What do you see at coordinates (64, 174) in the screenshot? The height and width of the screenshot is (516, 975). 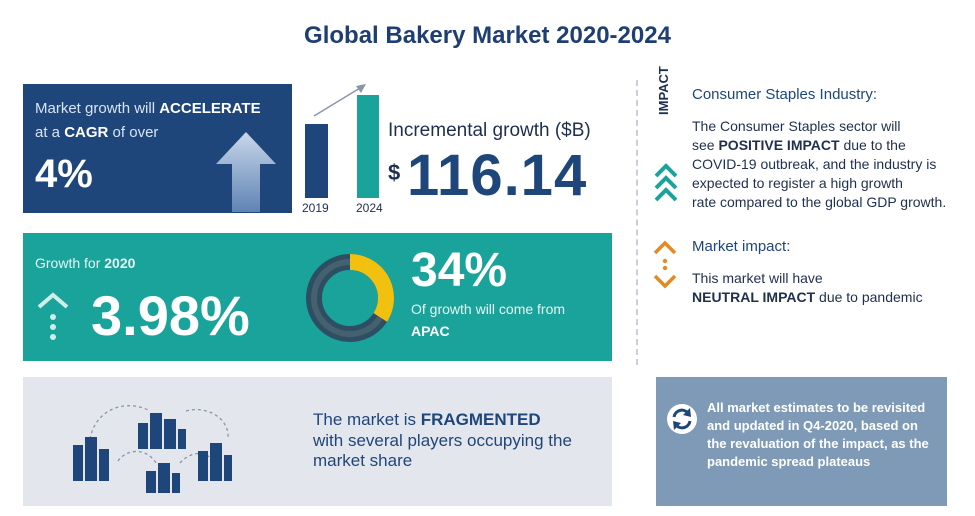 I see `cagr-value: 4%` at bounding box center [64, 174].